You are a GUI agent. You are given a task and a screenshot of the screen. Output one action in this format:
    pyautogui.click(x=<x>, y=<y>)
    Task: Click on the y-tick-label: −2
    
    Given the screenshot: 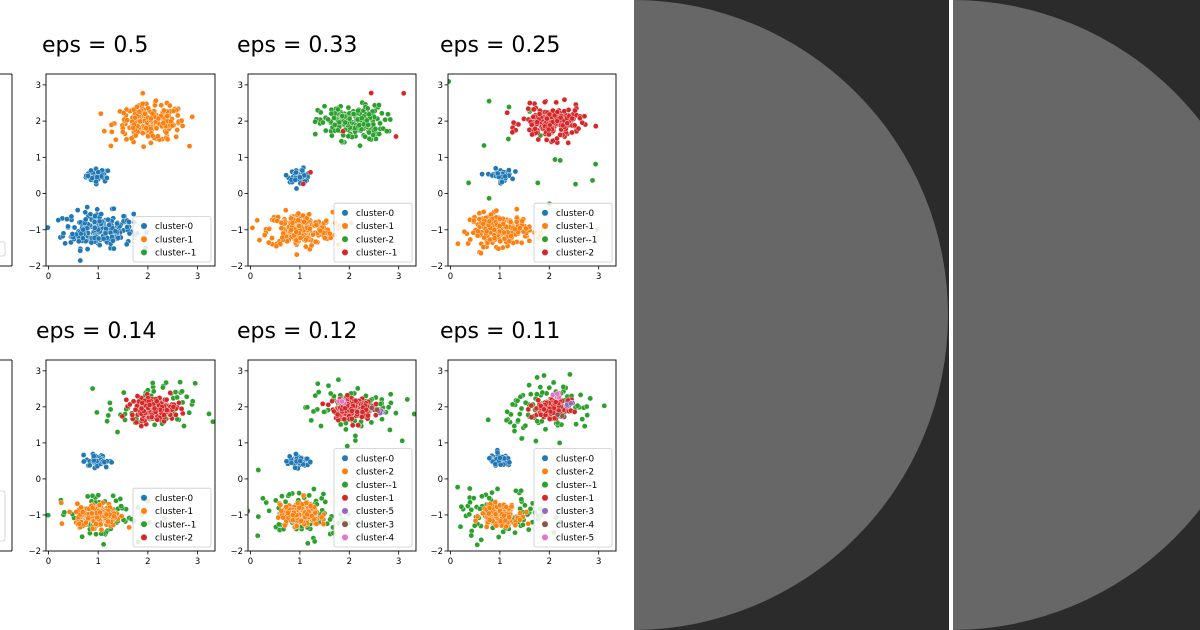 What is the action you would take?
    pyautogui.click(x=236, y=267)
    